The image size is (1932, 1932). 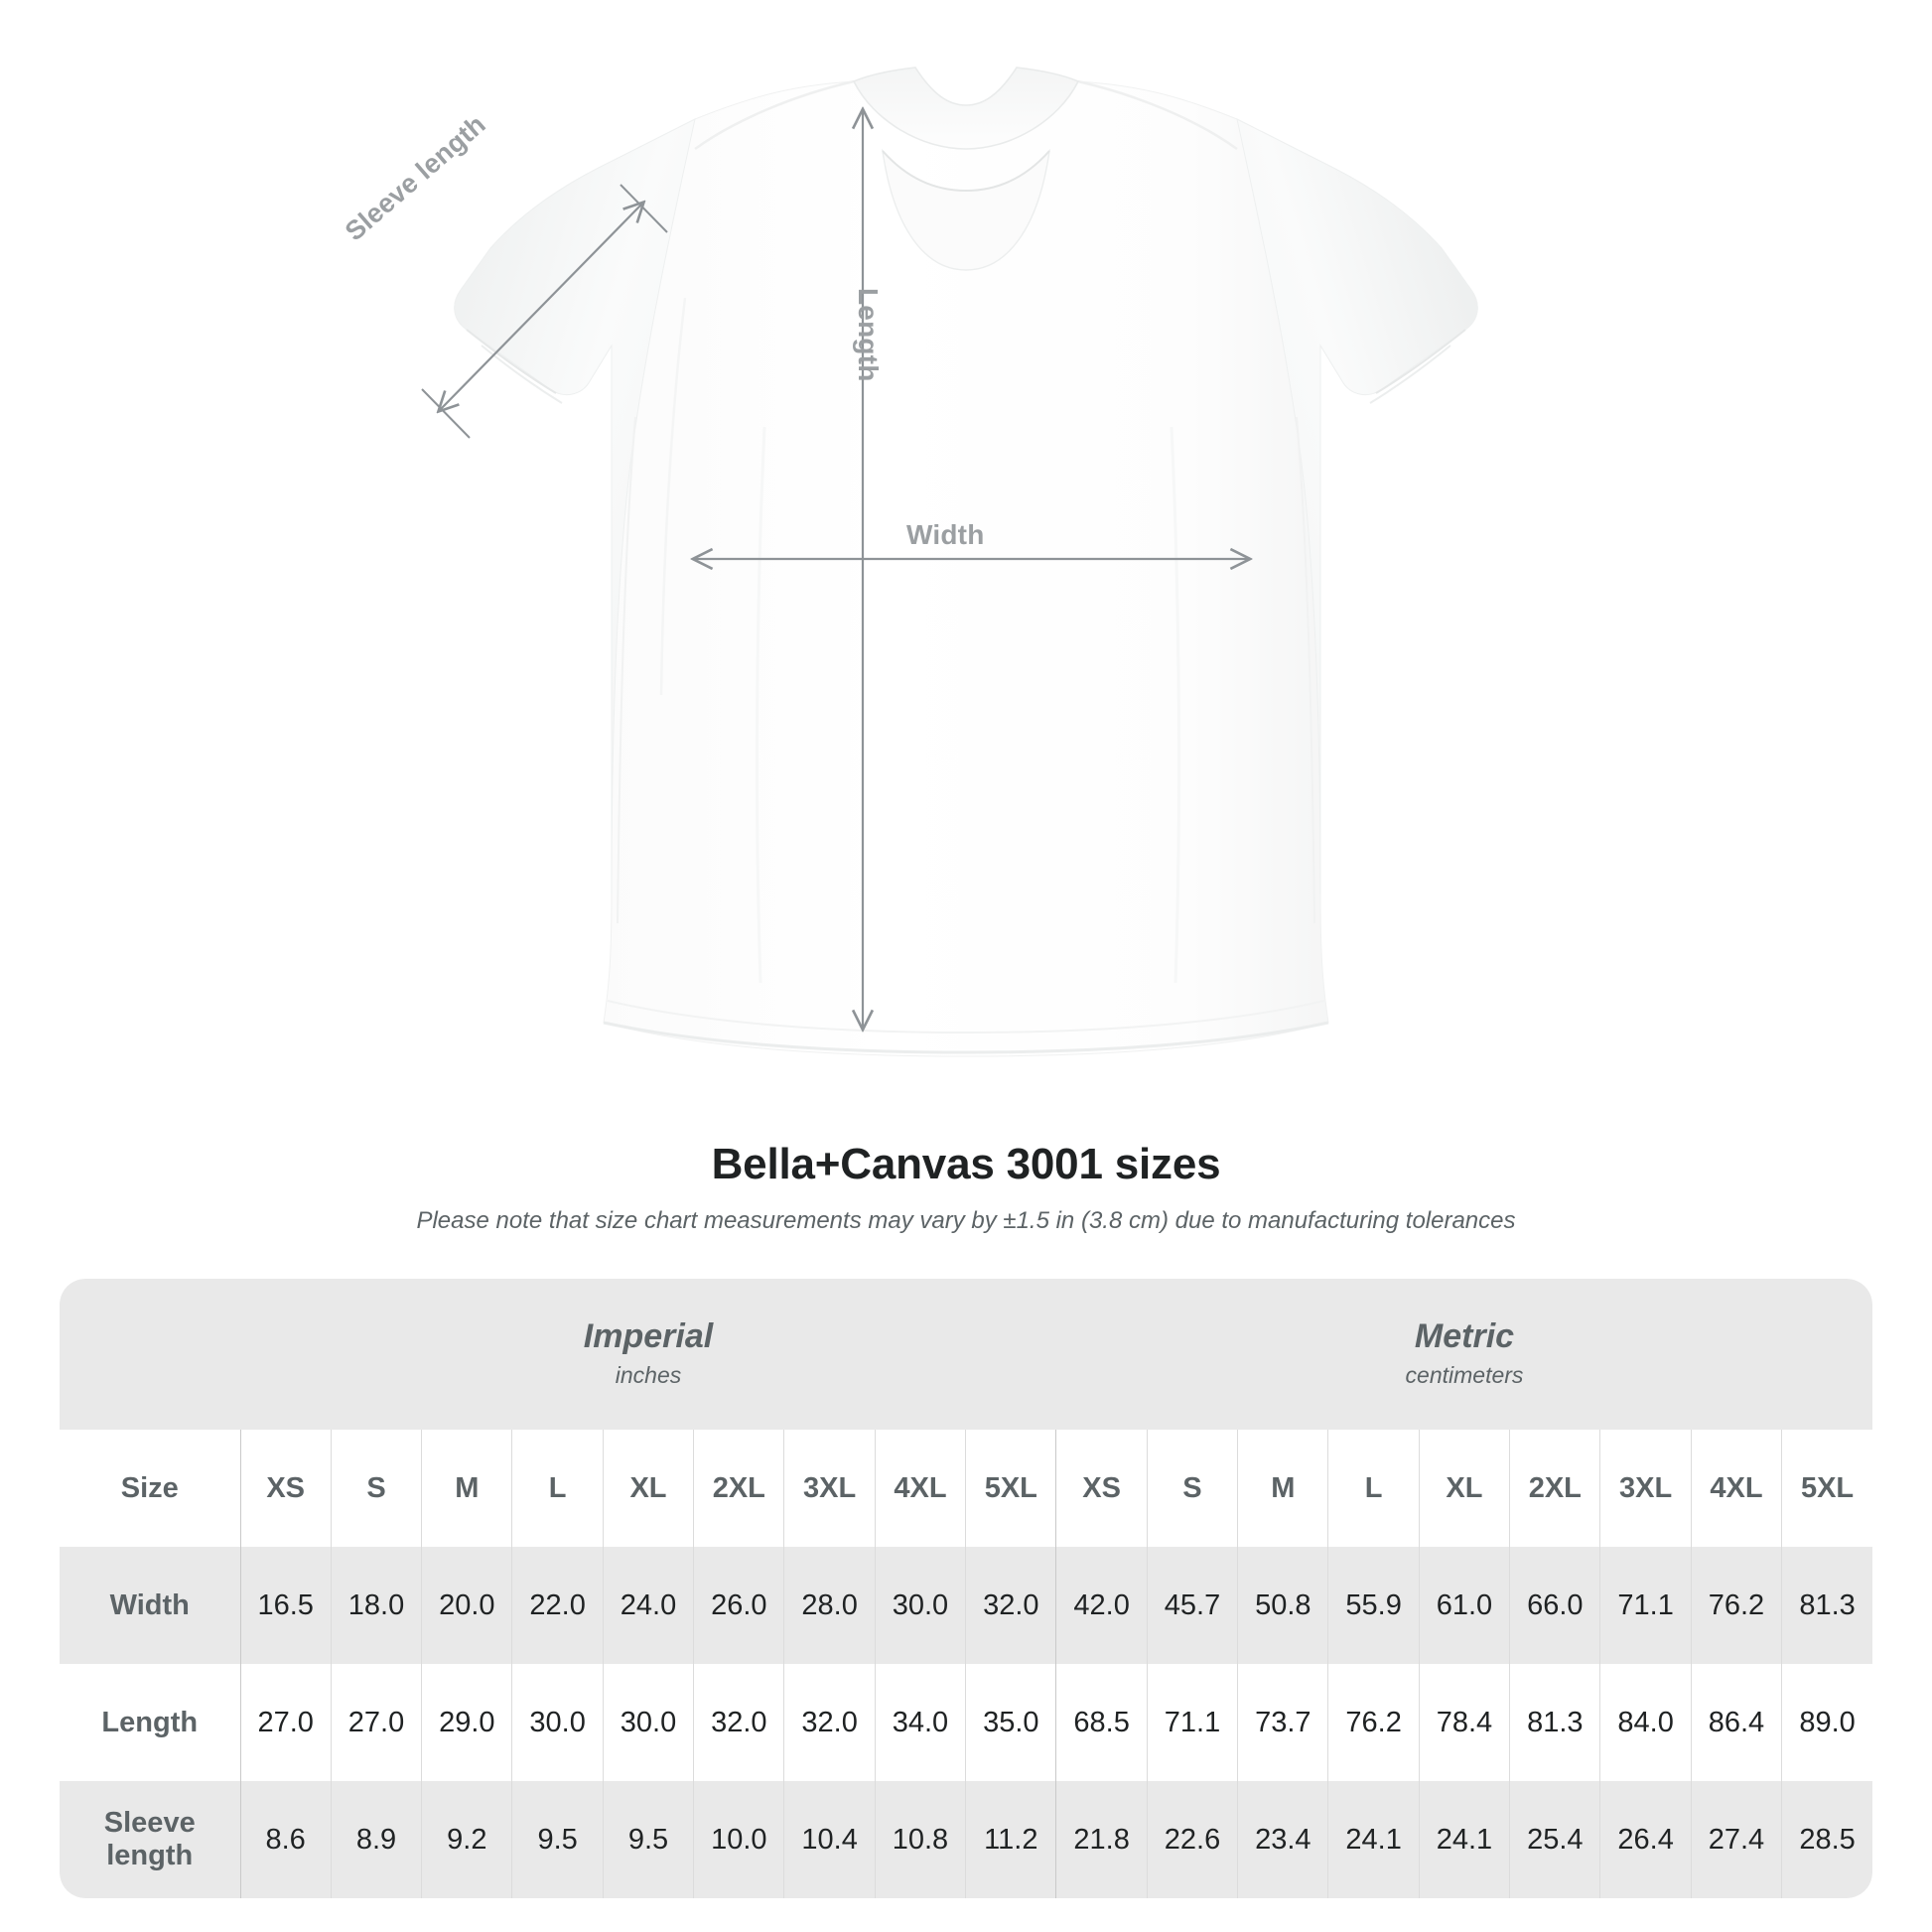 I want to click on group-header-metric: Metric centimeters, so click(x=1464, y=1355).